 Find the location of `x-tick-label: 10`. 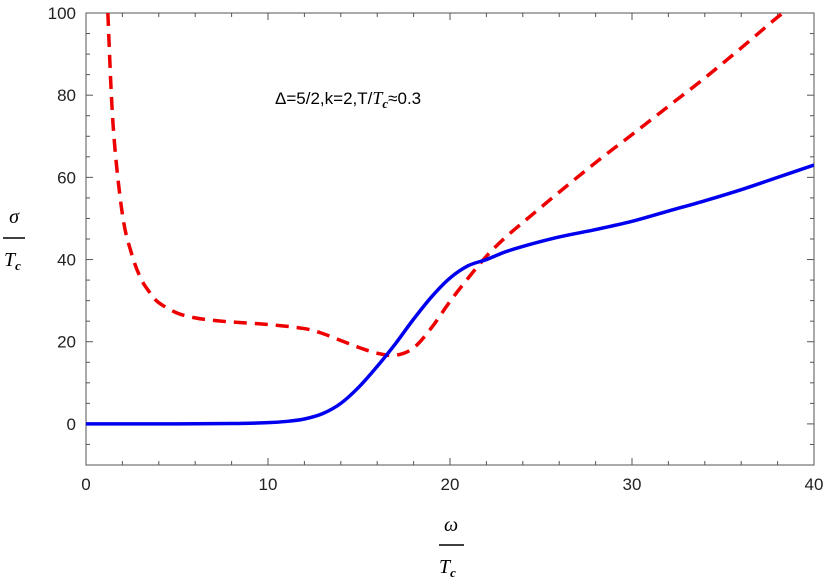

x-tick-label: 10 is located at coordinates (268, 484).